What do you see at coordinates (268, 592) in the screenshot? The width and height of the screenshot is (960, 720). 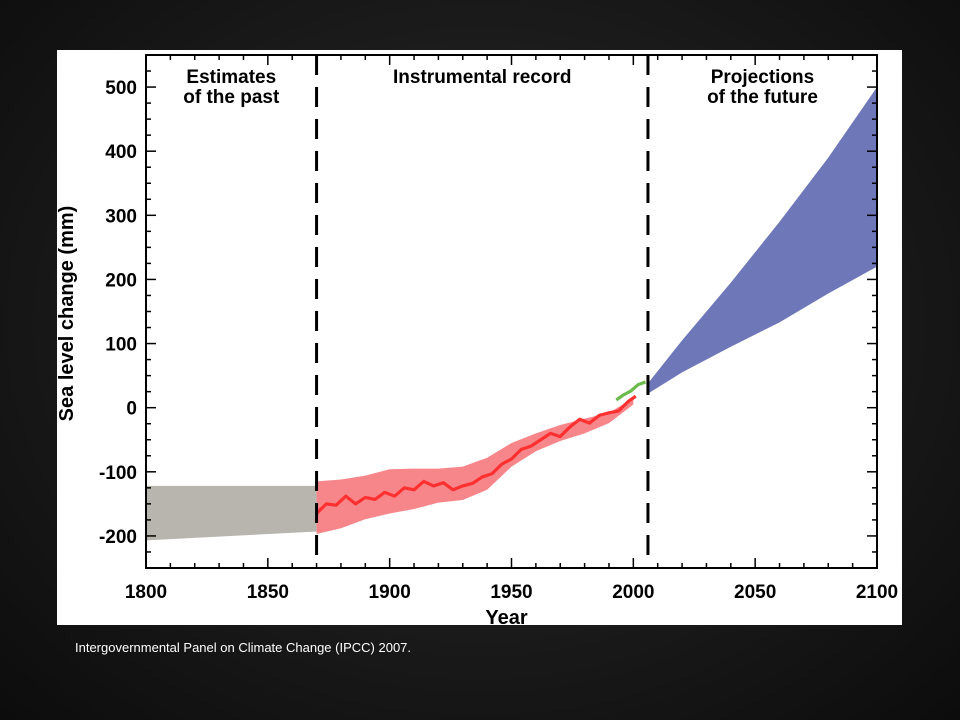 I see `x-tick-label: 1850` at bounding box center [268, 592].